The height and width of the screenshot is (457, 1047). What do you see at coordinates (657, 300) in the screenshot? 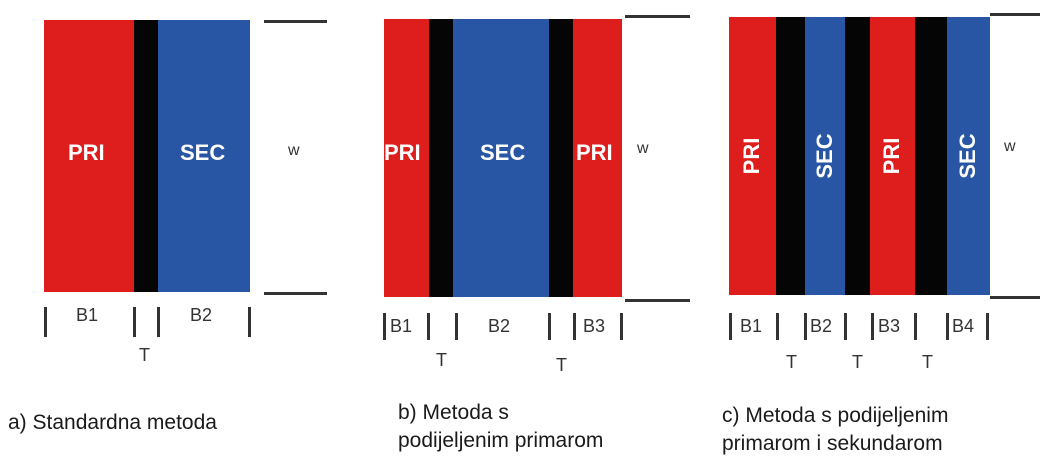
I see `panel-b-w-bottom-line` at bounding box center [657, 300].